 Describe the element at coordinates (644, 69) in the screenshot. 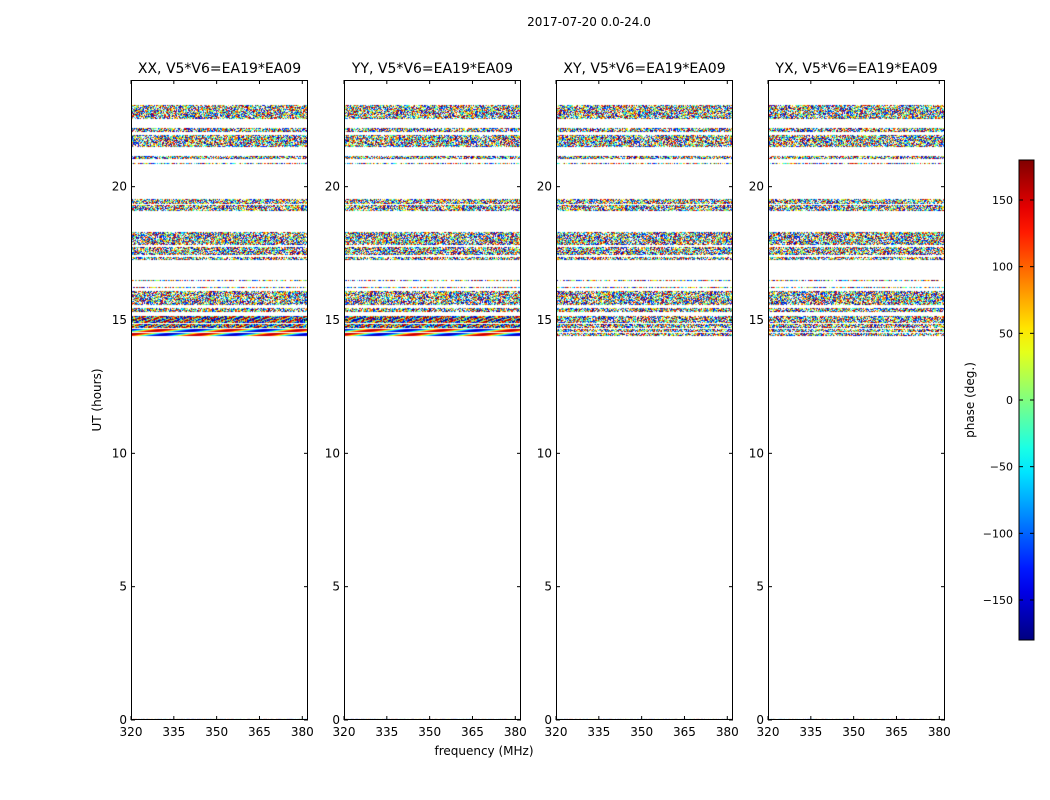

I see `panel-title: XY, V5*V6=EA19*EA09` at that location.